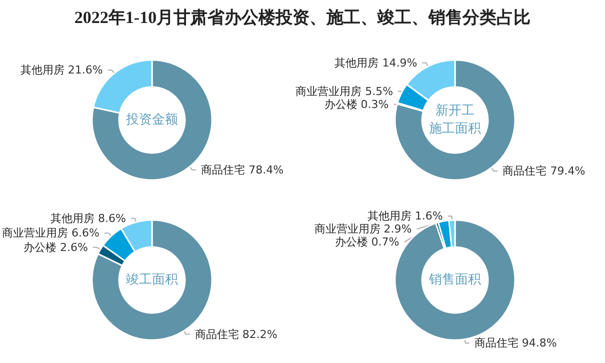 This screenshot has width=605, height=363. What do you see at coordinates (74, 247) in the screenshot?
I see `data-label: 2.6%` at bounding box center [74, 247].